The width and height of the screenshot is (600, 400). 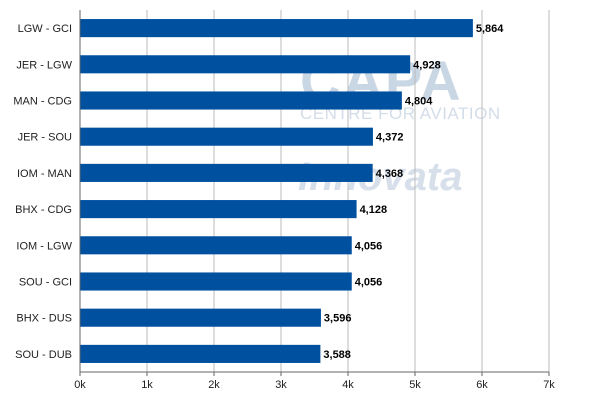 What do you see at coordinates (45, 283) in the screenshot?
I see `category-label: SOU - GCI` at bounding box center [45, 283].